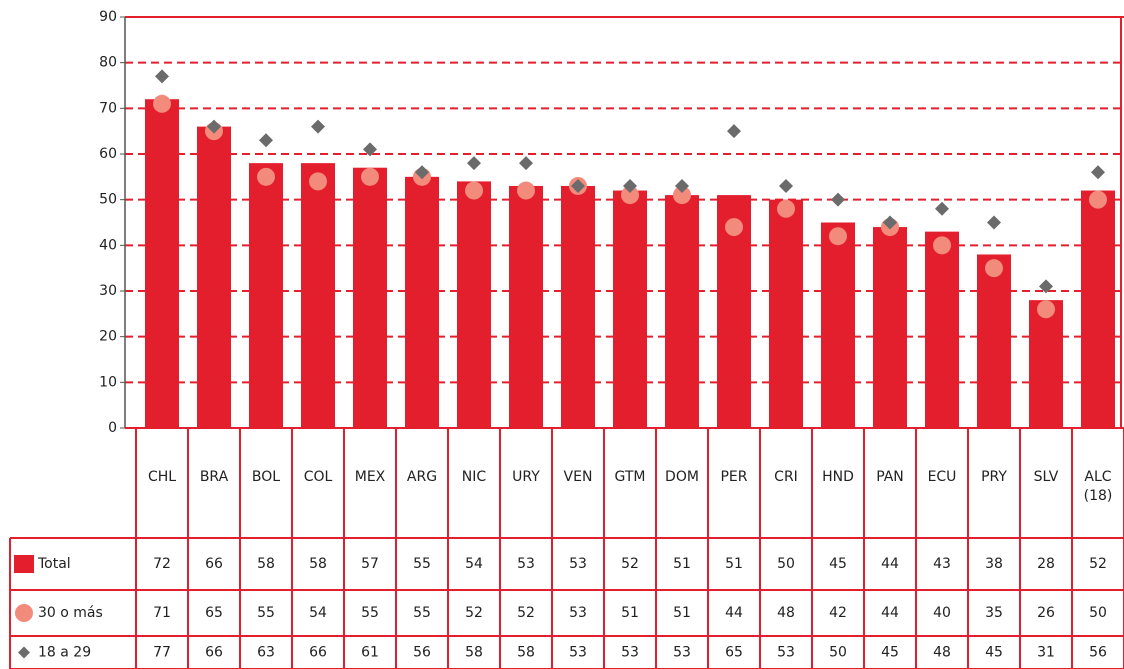 This screenshot has width=1124, height=669. I want to click on x-tick-label: ECU, so click(942, 477).